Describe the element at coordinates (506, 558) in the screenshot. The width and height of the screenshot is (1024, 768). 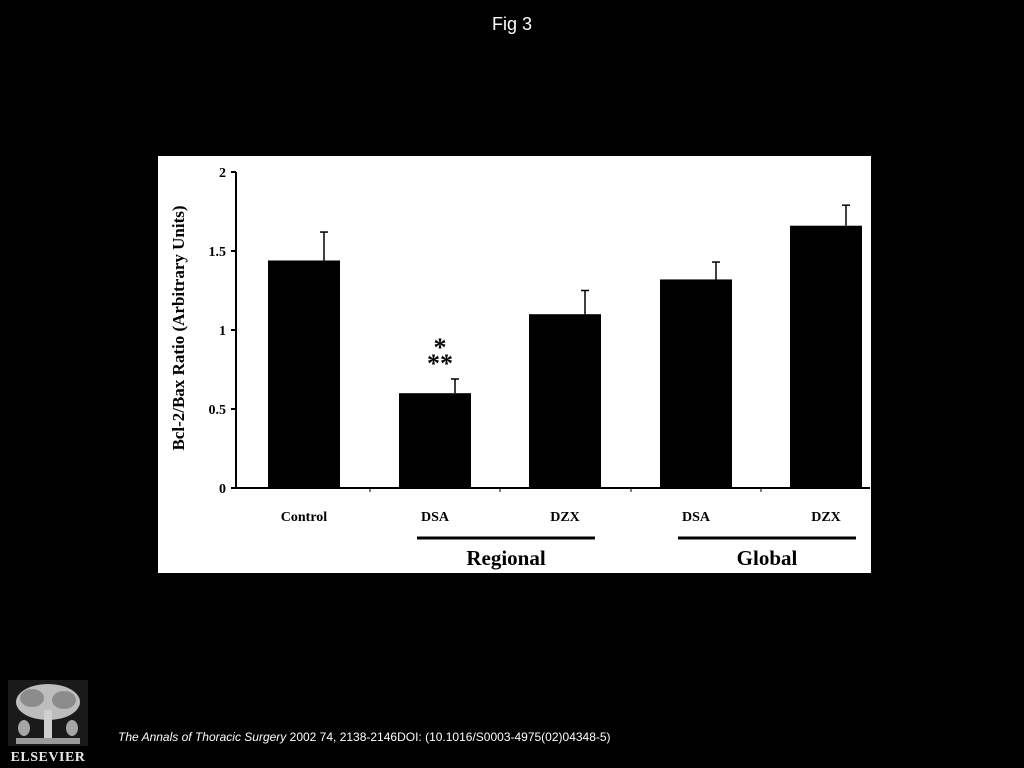
I see `group-label: Regional` at that location.